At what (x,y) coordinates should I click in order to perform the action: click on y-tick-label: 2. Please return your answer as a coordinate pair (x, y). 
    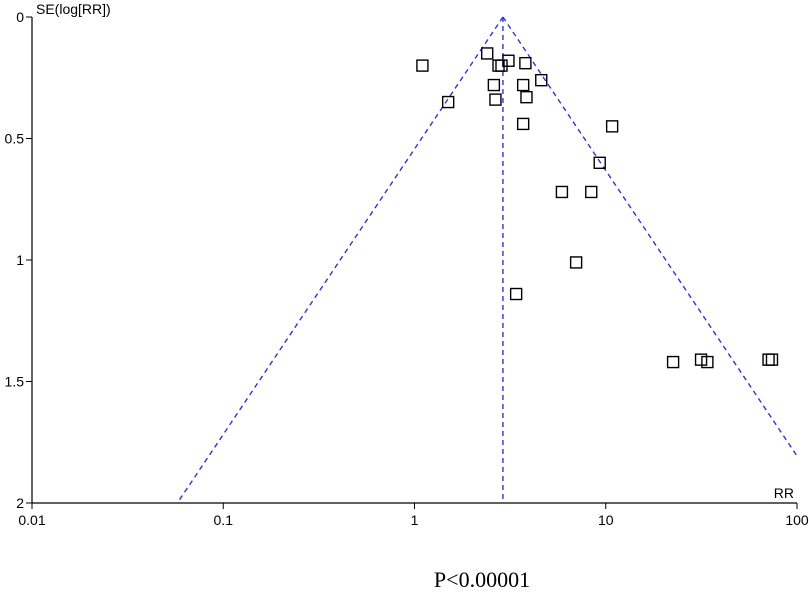
    Looking at the image, I should click on (20, 503).